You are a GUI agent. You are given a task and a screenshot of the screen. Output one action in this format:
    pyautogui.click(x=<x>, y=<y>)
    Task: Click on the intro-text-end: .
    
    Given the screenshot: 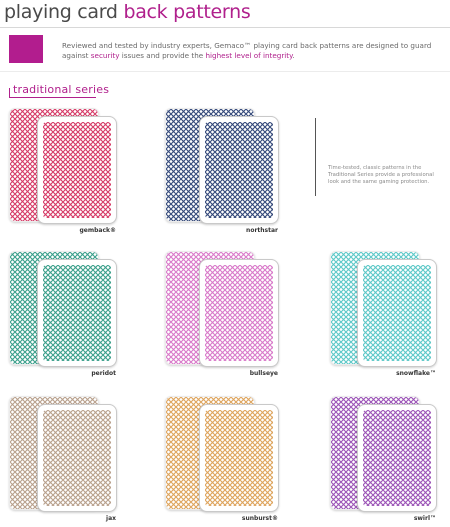 What is the action you would take?
    pyautogui.click(x=293, y=55)
    